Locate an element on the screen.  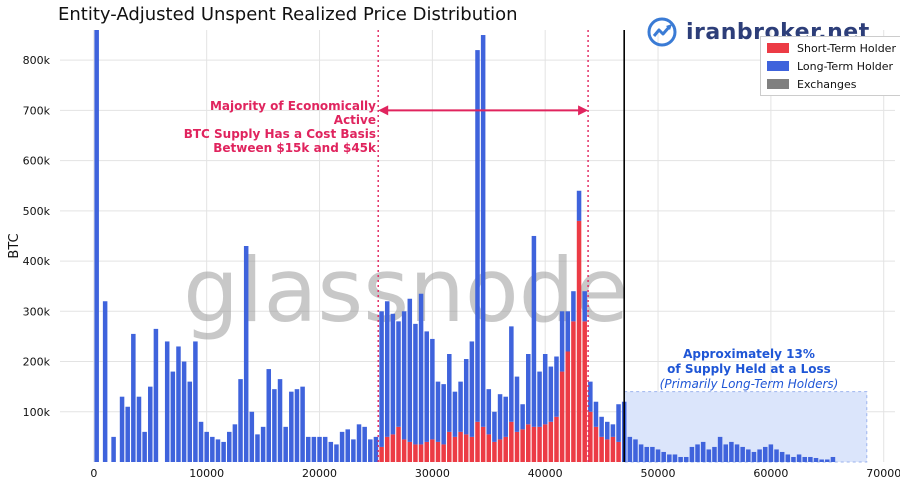
cost-basis-line-1: Majority of Economically Active is located at coordinates (292, 113).